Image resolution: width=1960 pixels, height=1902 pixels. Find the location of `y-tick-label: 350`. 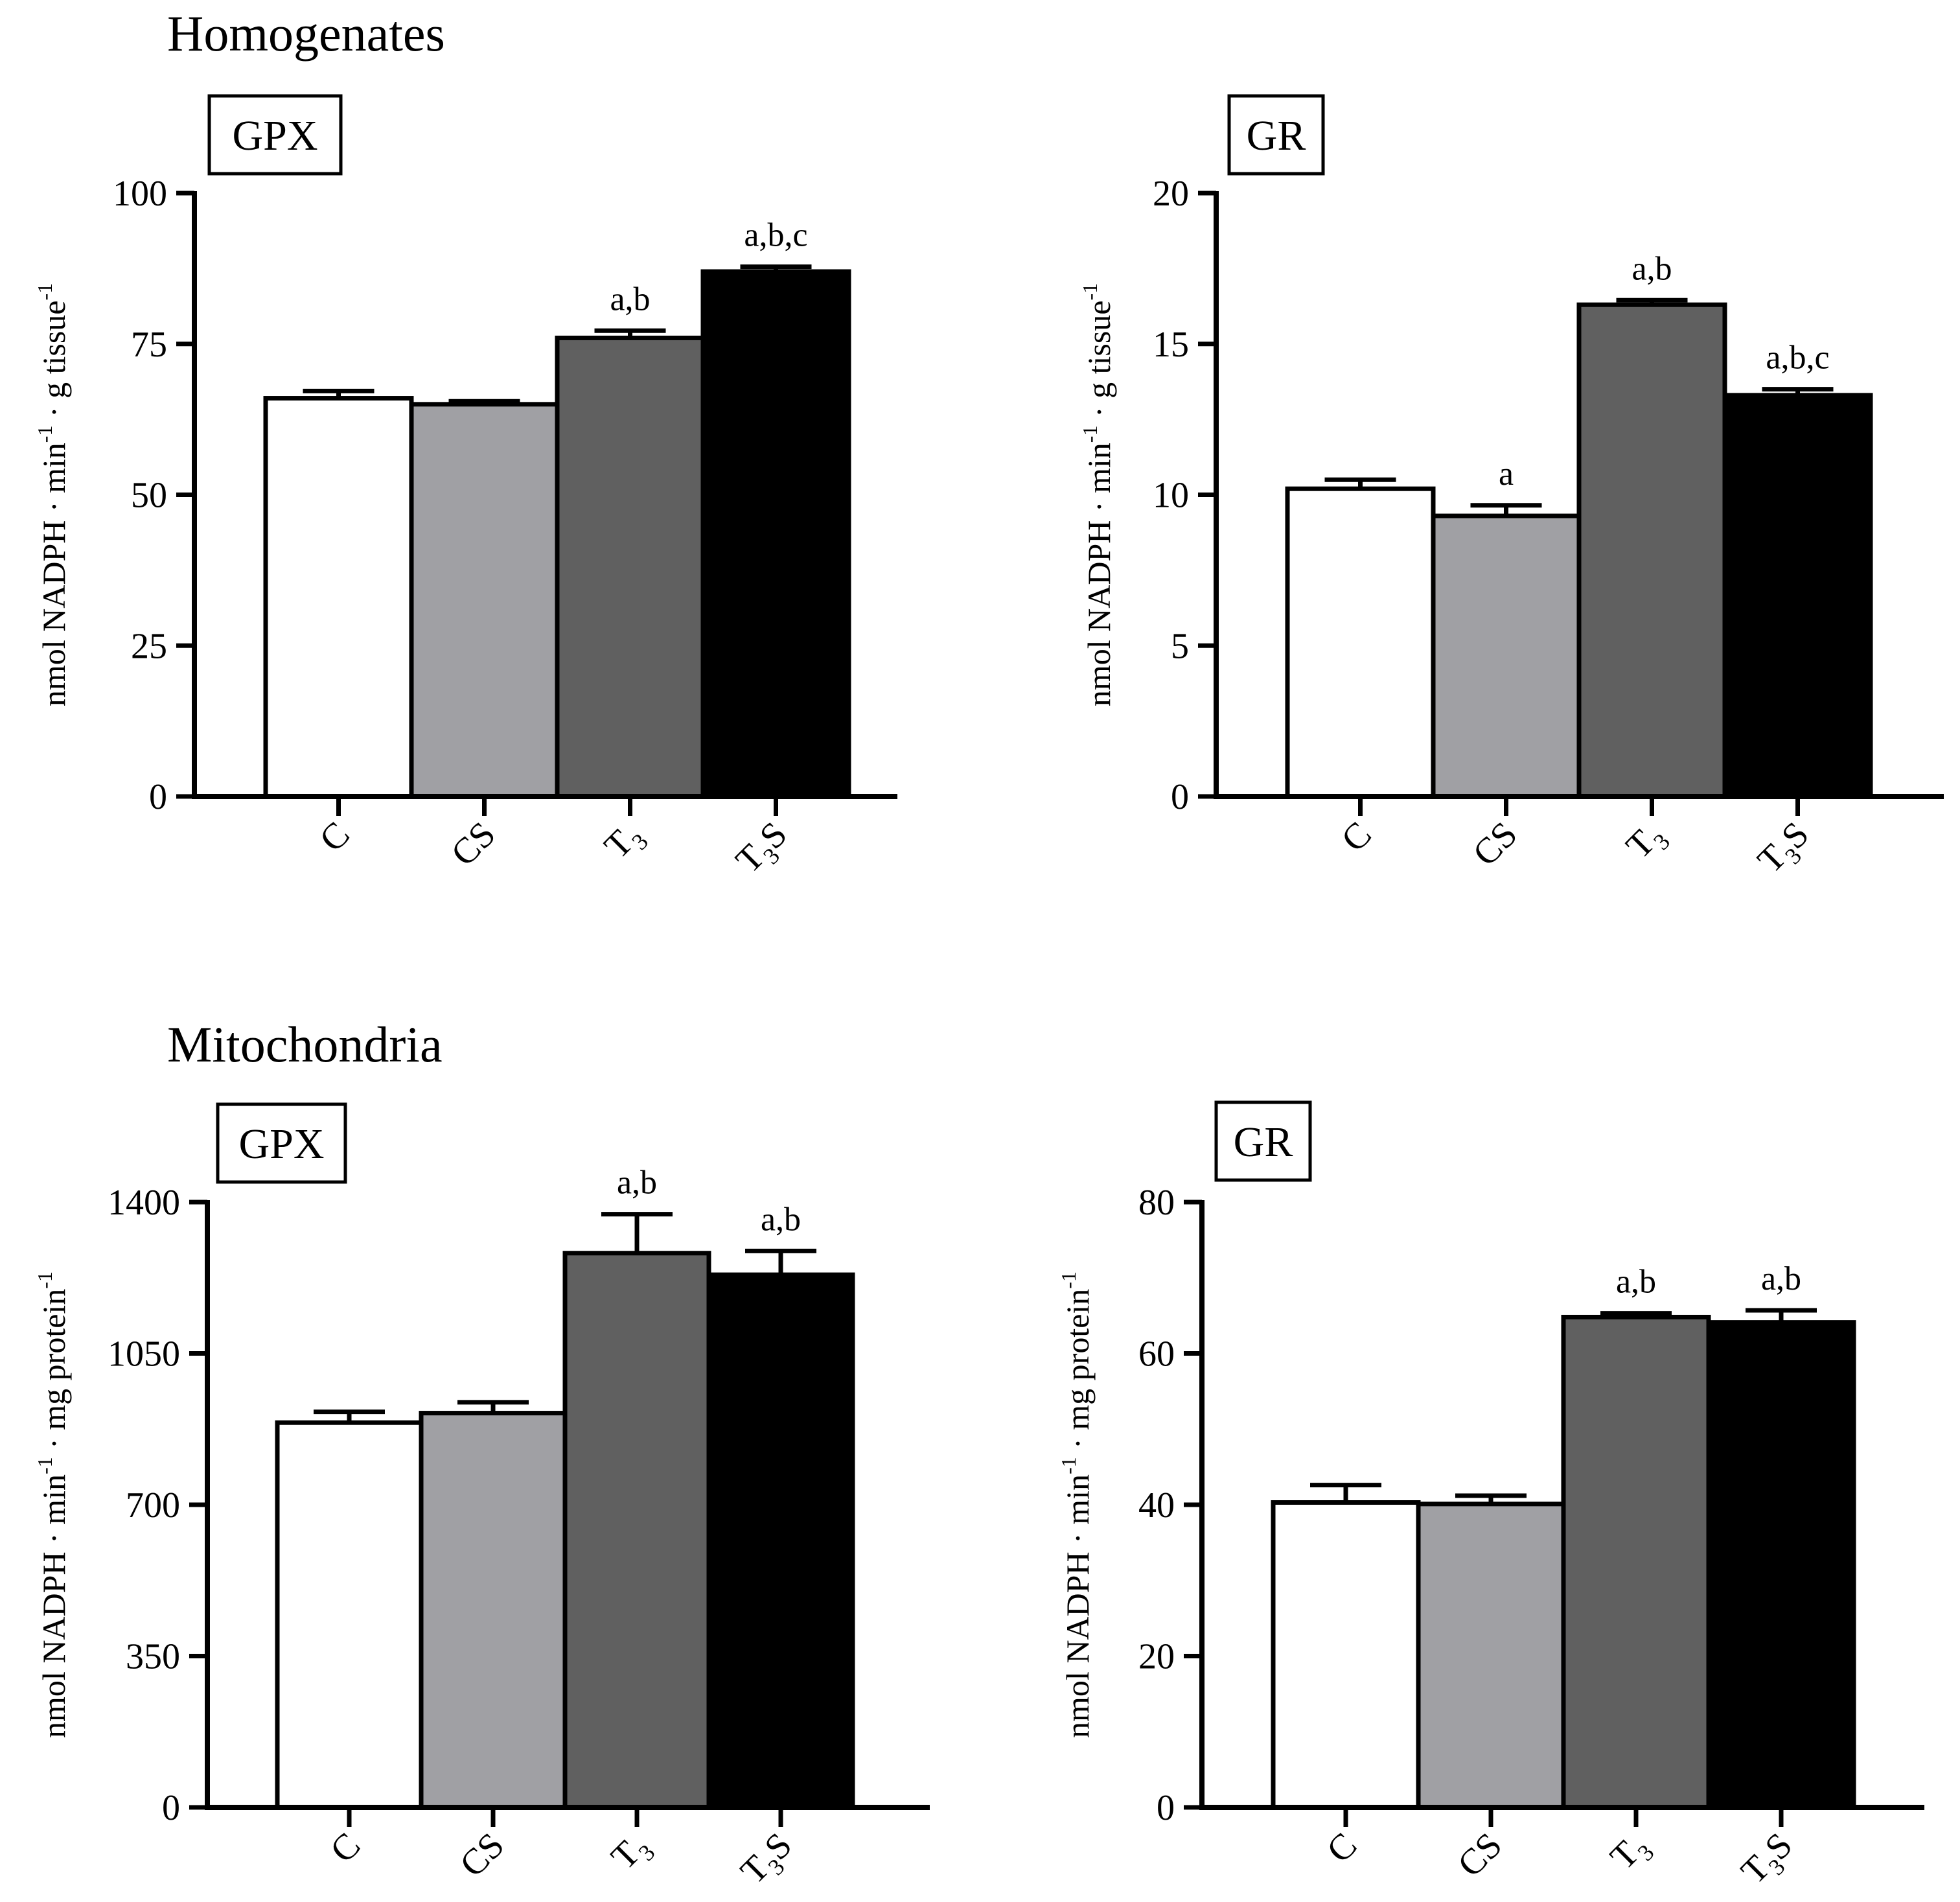

y-tick-label: 350 is located at coordinates (153, 1657).